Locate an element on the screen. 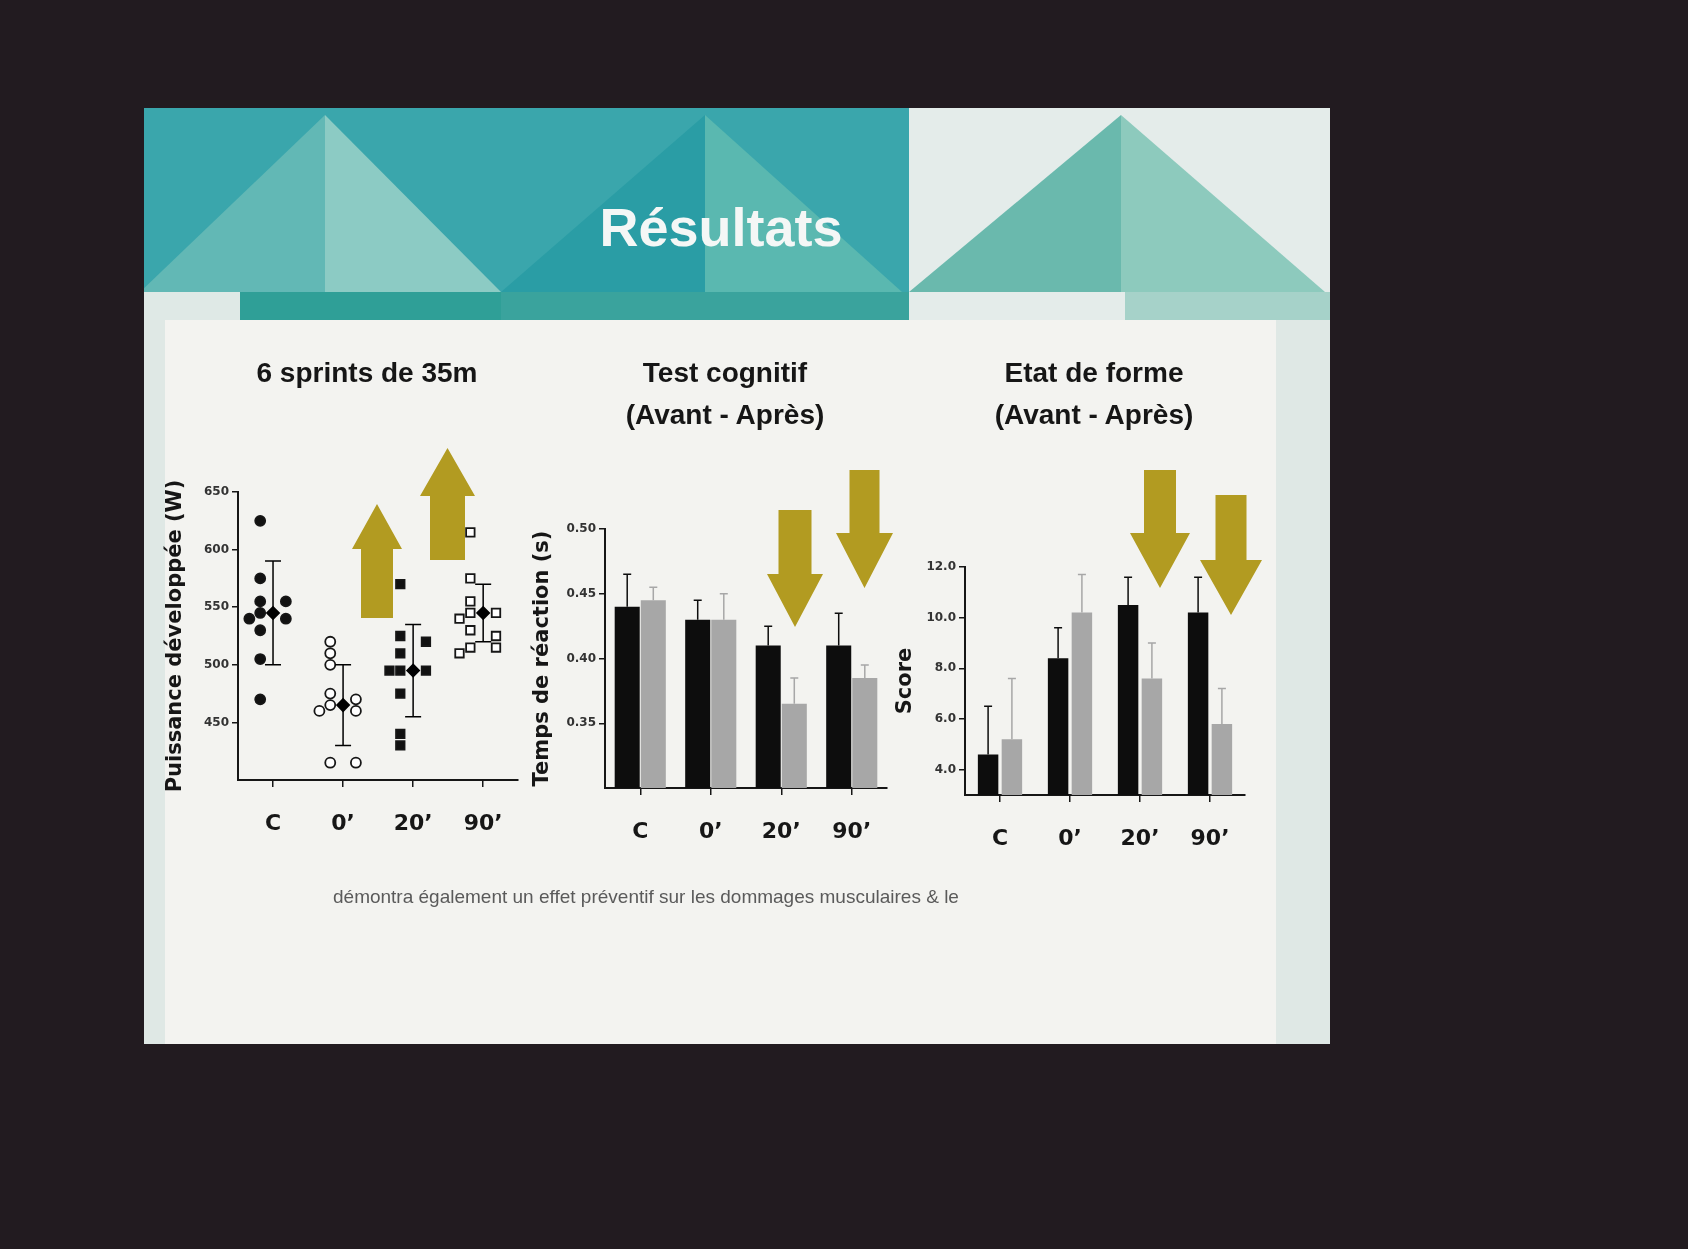  y-tick-label: 8.0 is located at coordinates (945, 667).